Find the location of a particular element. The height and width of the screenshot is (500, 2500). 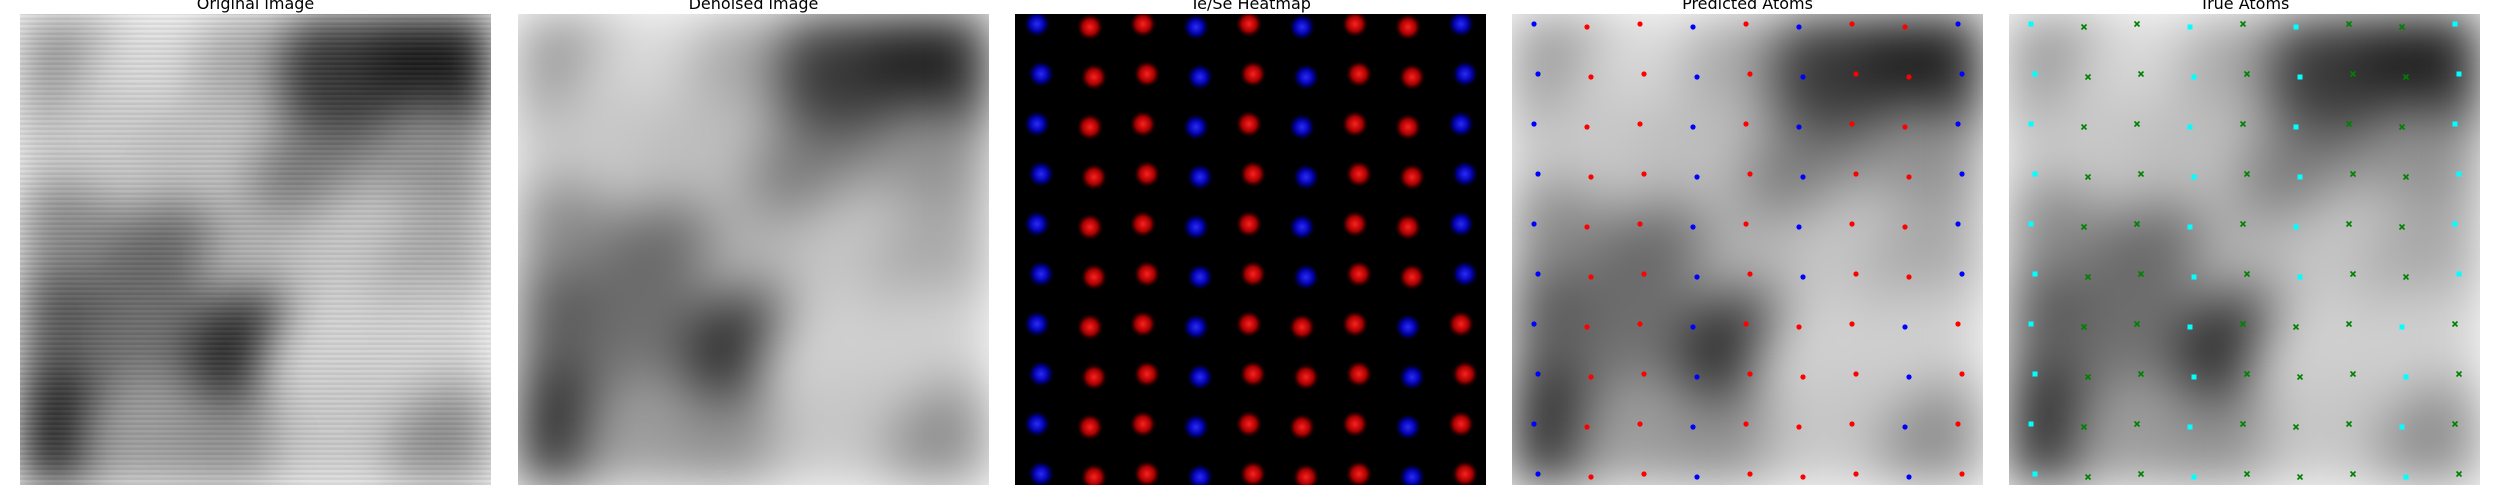

panel-title: Te/Se Heatmap is located at coordinates (1250, 6).